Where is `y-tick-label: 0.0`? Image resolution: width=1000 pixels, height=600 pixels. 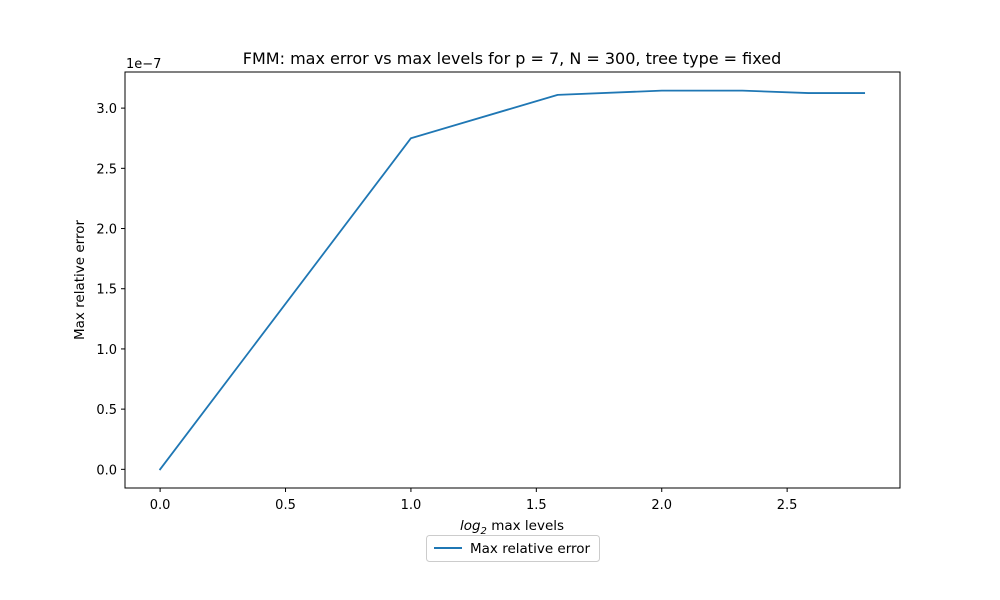 y-tick-label: 0.0 is located at coordinates (106, 470).